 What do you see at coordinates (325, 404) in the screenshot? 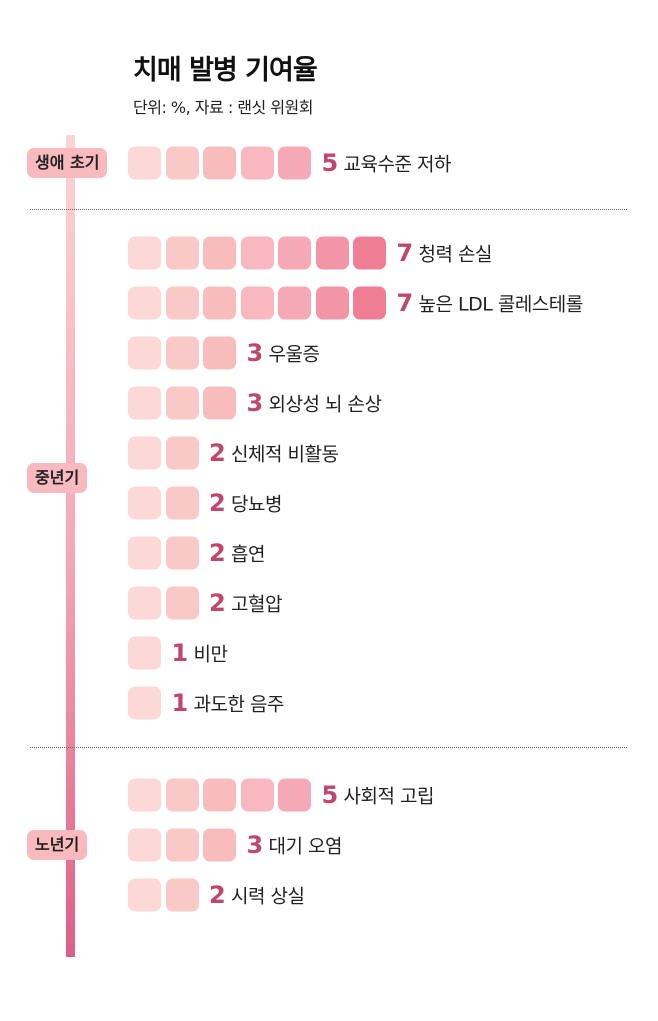
I see `category-label: 외상성 뇌 손상` at bounding box center [325, 404].